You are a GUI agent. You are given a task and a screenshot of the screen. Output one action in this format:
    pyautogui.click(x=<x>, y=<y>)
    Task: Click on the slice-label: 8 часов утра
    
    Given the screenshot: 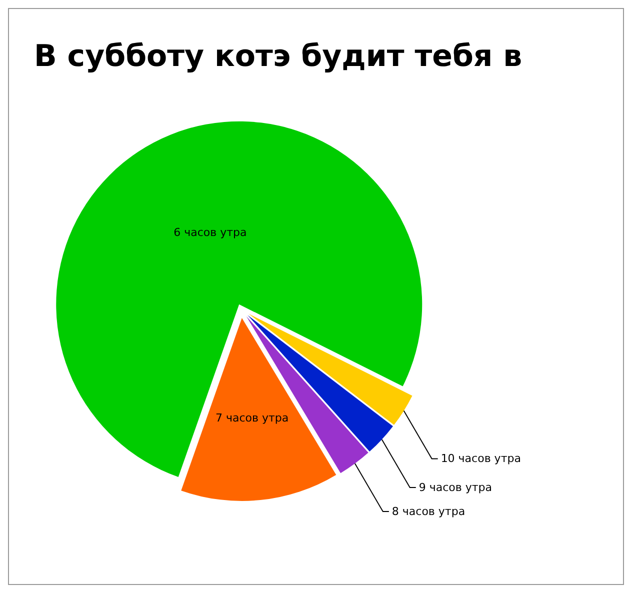 What is the action you would take?
    pyautogui.click(x=429, y=511)
    